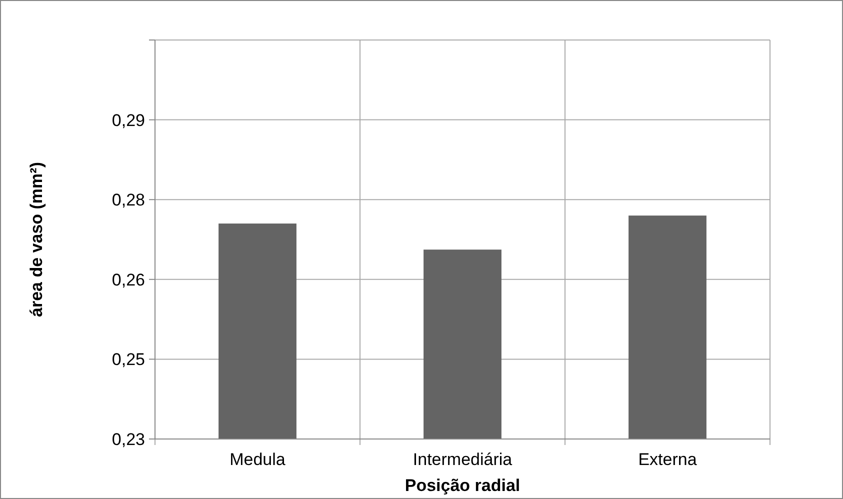 The width and height of the screenshot is (843, 499). I want to click on y-tick-label: 0,26, so click(128, 280).